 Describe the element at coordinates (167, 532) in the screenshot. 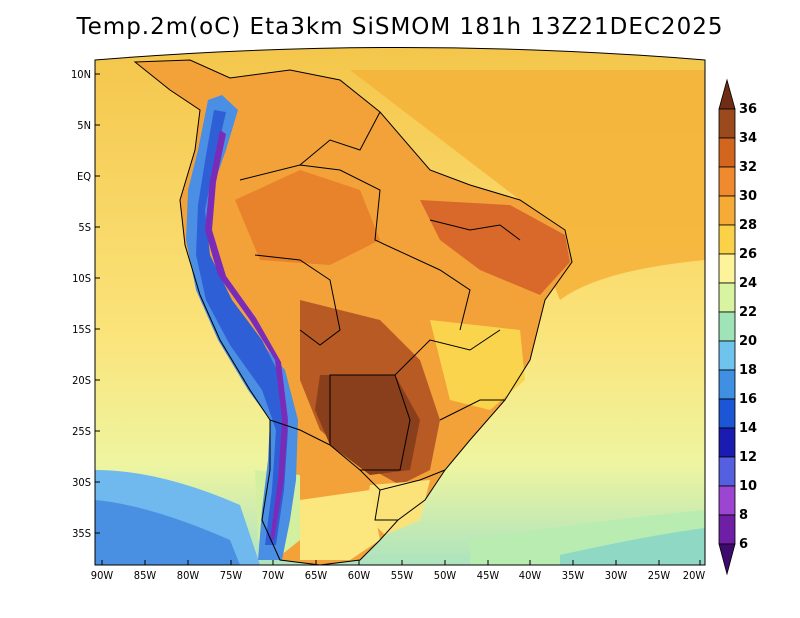

I see `cold-pacific-area` at that location.